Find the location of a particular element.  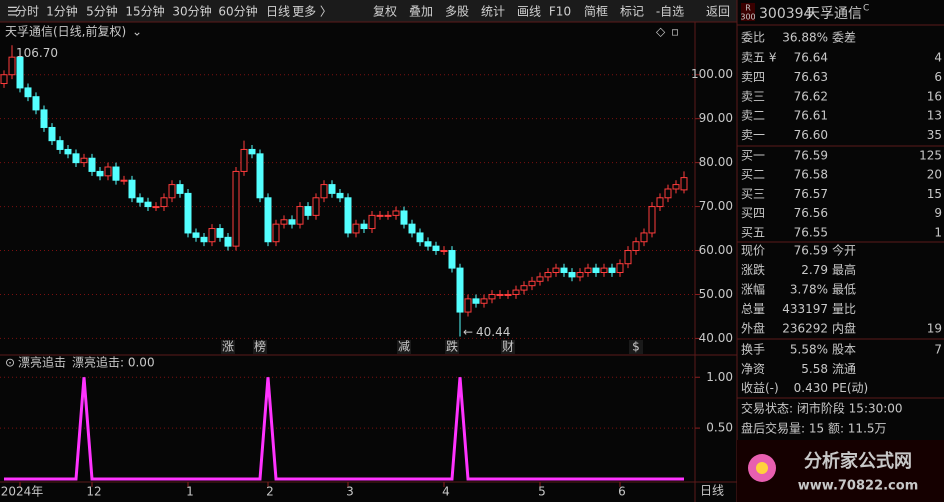

row-value: 76.57 is located at coordinates (811, 194).